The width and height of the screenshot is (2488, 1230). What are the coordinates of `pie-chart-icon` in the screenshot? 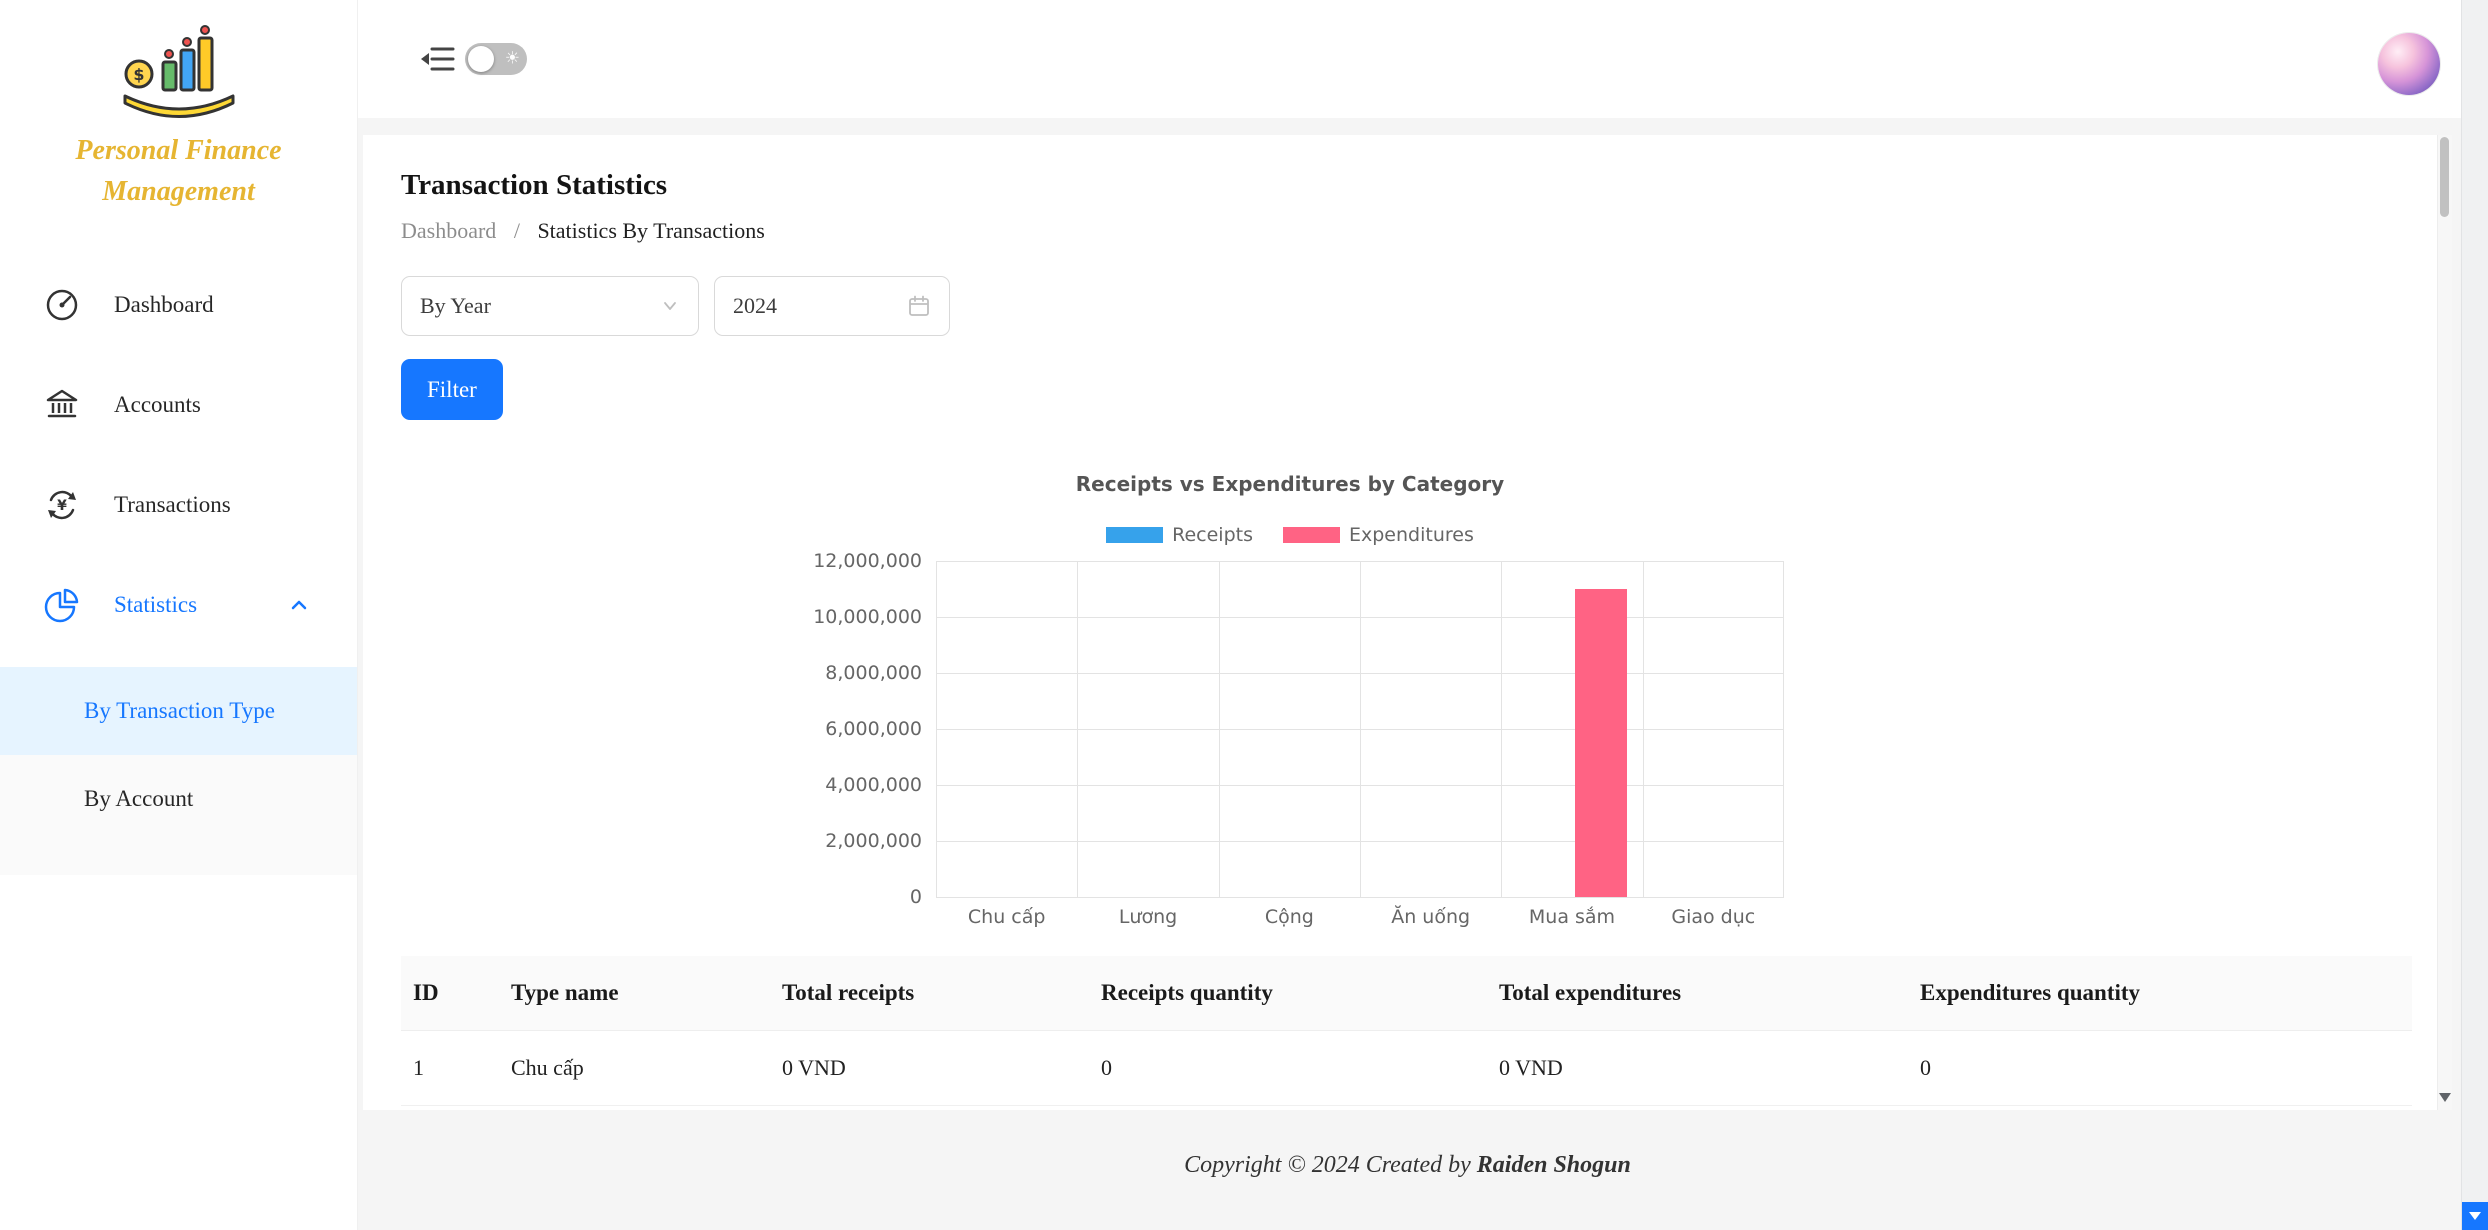 It's located at (62, 605).